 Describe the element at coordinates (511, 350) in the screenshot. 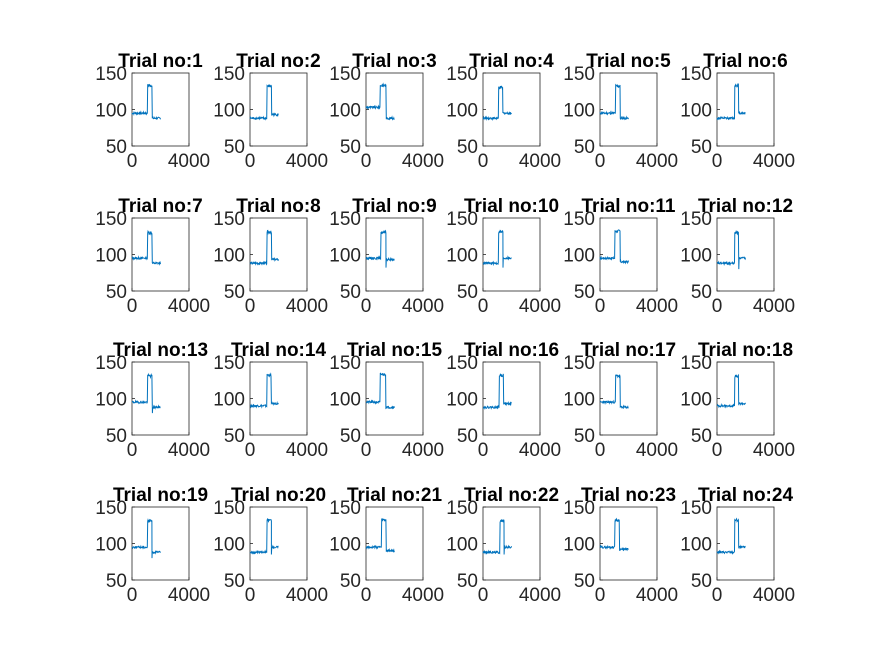

I see `subplot-title: Trial no:16` at that location.